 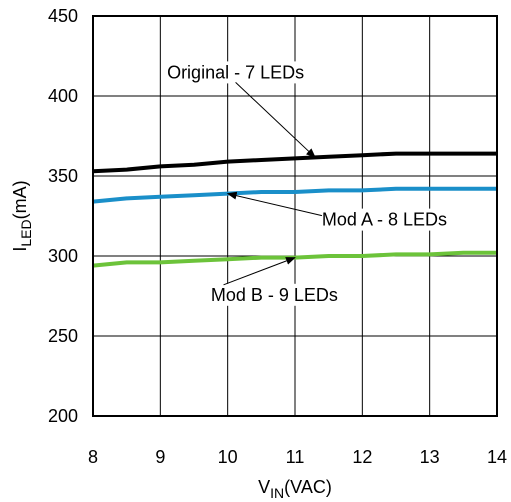 I want to click on x-tick-label: 11, so click(x=295, y=457).